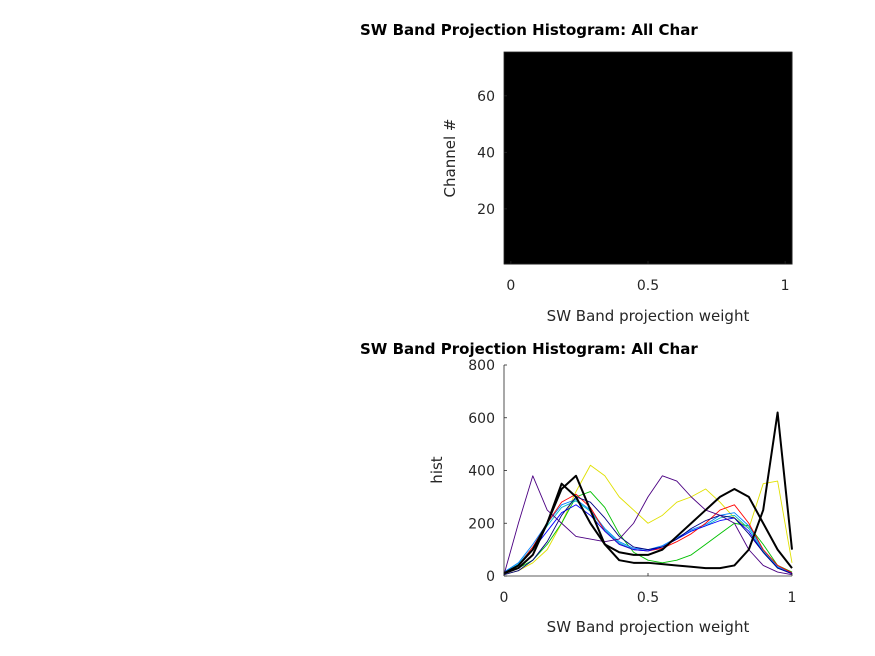 This screenshot has width=875, height=656. I want to click on x-tick-label: 0.5, so click(648, 286).